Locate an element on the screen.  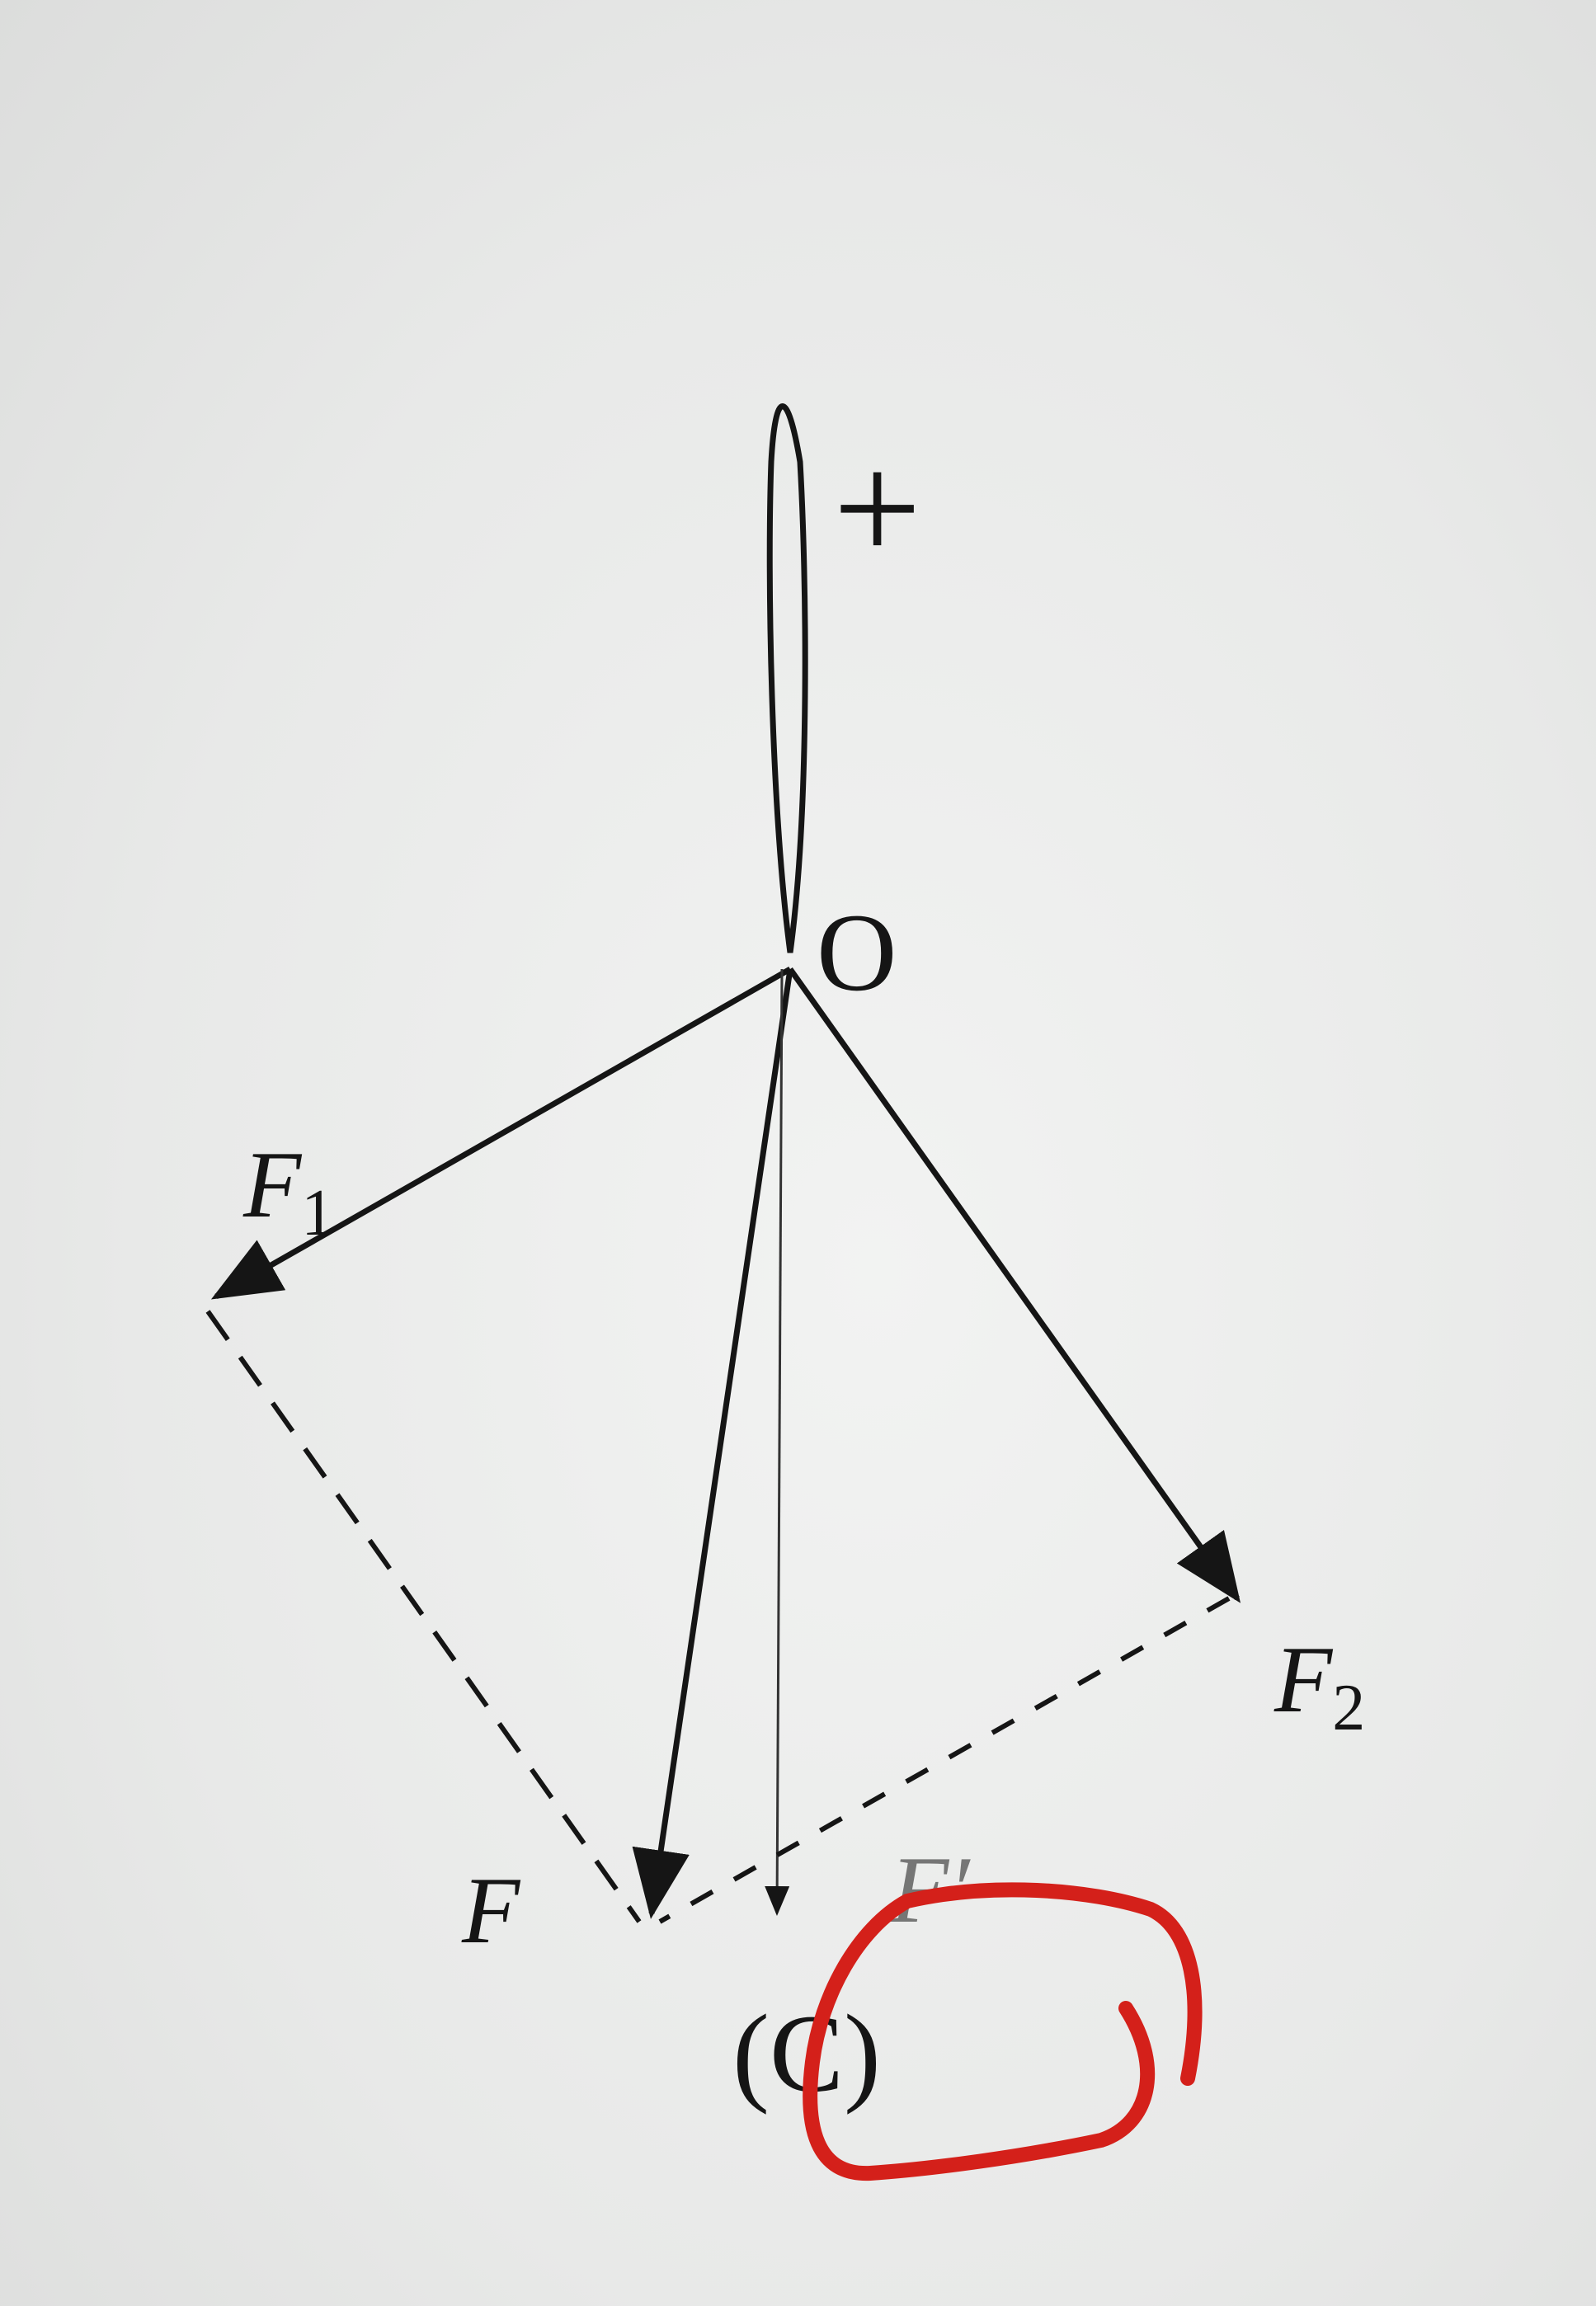
rubber-band-loop is located at coordinates (787, 678).